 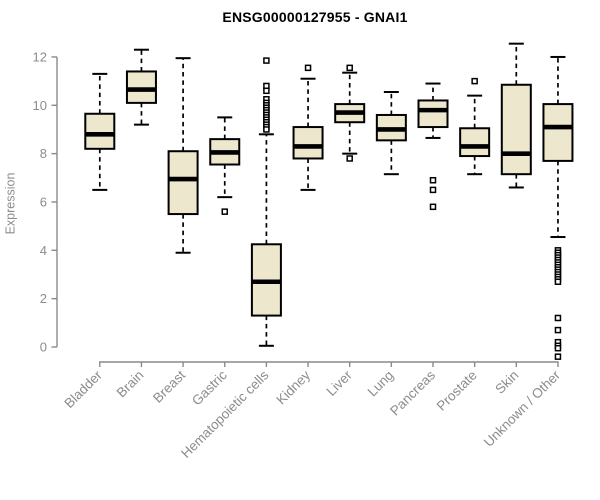 I want to click on y-tick-label: 10, so click(x=40, y=105).